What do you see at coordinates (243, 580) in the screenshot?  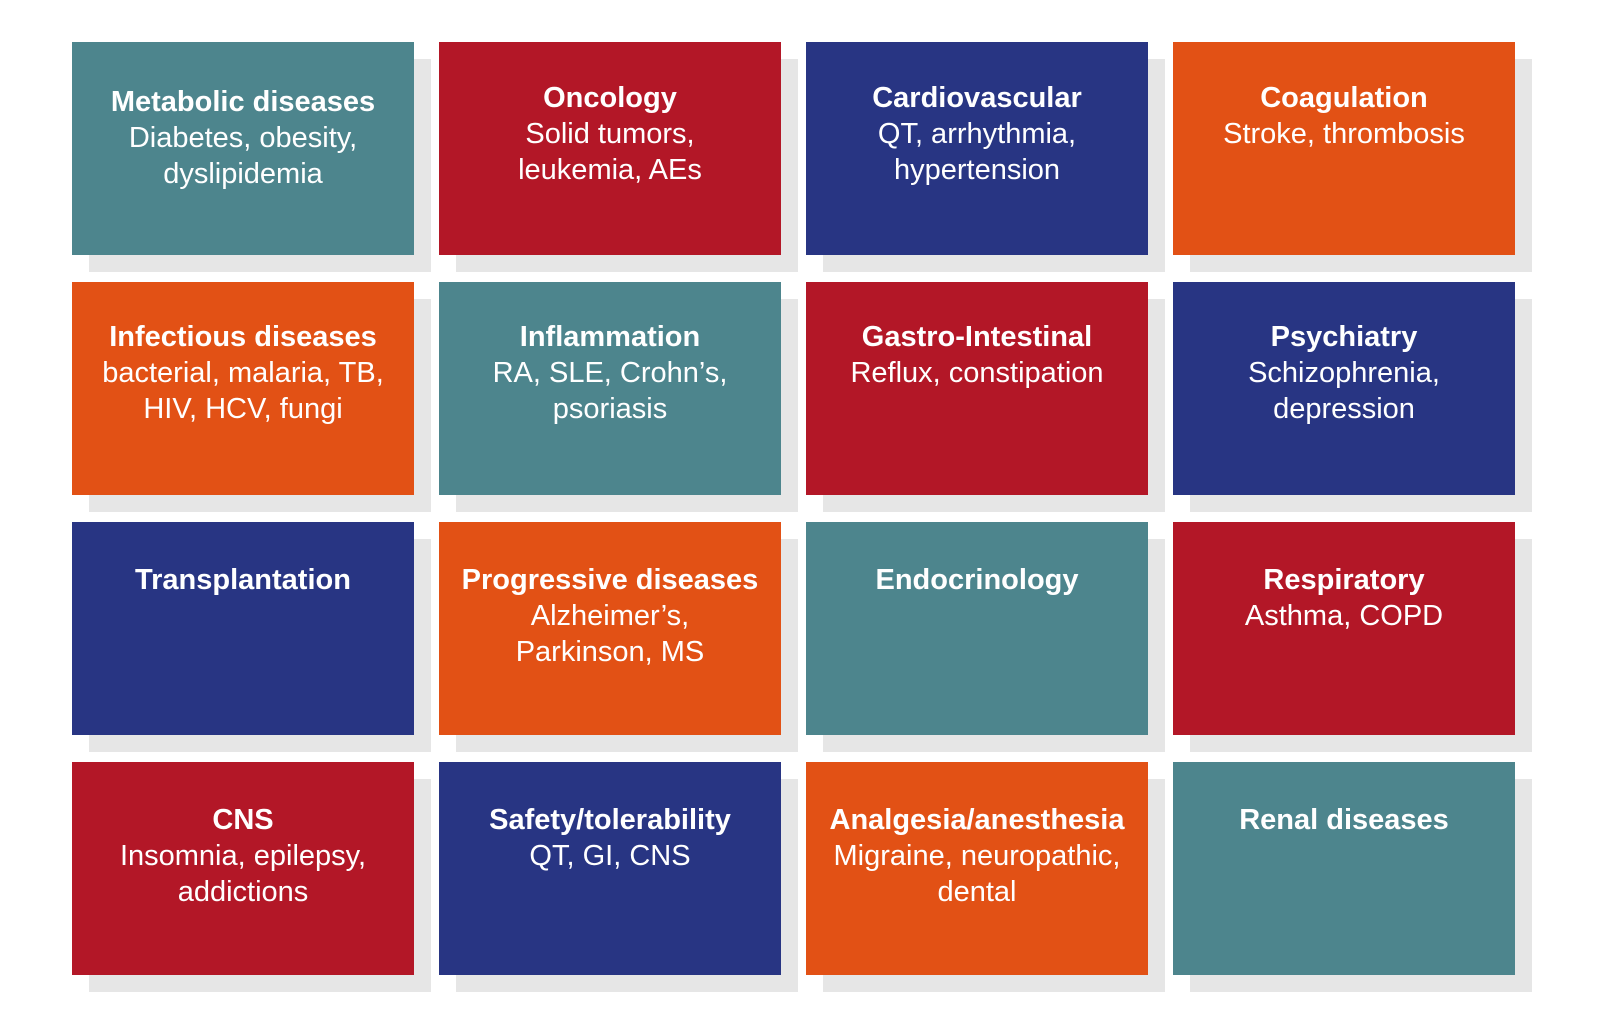 I see `tile-title: Transplantation` at bounding box center [243, 580].